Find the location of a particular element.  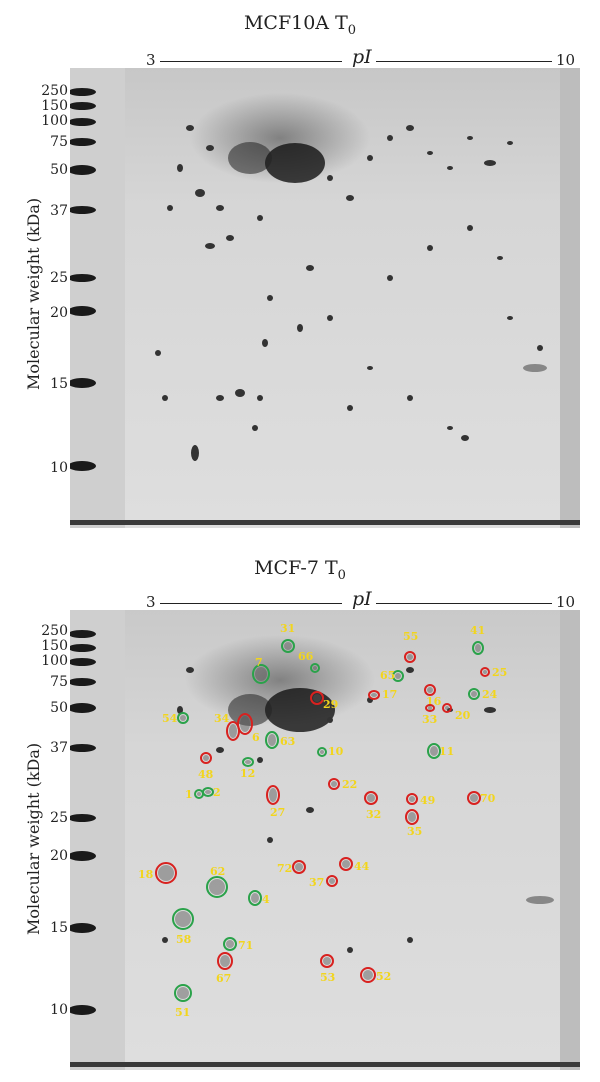

spot-label-11: 11 is located at coordinates (446, 751).